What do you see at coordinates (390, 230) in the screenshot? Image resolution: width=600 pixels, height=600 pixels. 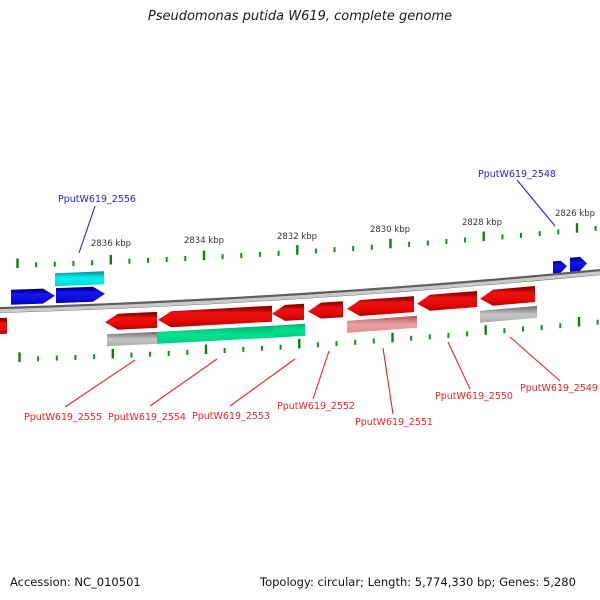 I see `scale-label: 2830 kbp` at bounding box center [390, 230].